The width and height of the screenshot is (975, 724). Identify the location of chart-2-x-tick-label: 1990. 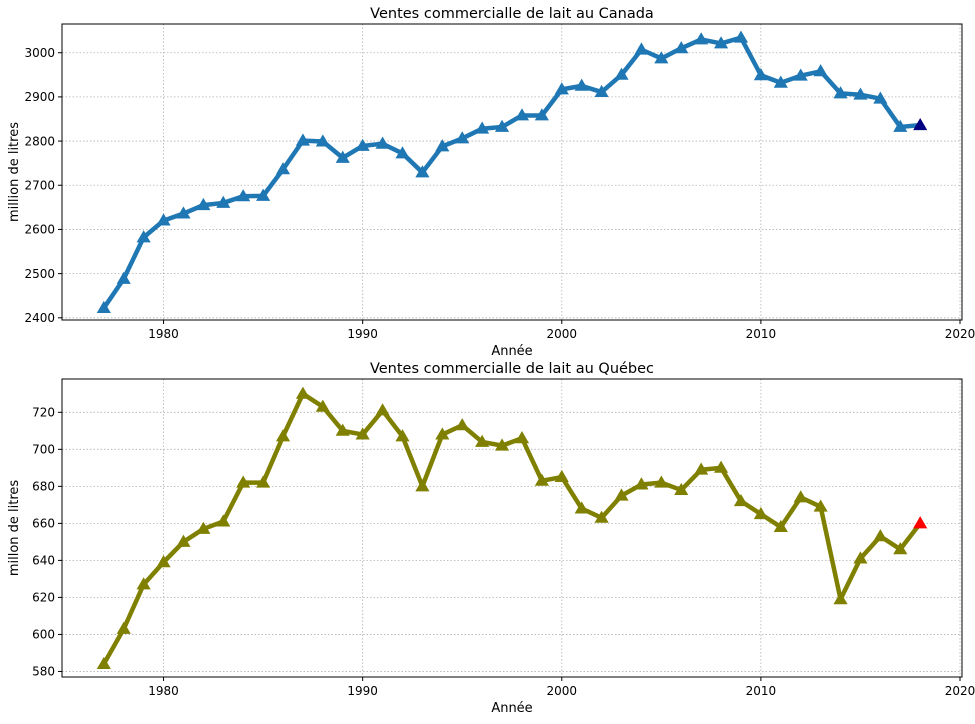
(362, 691).